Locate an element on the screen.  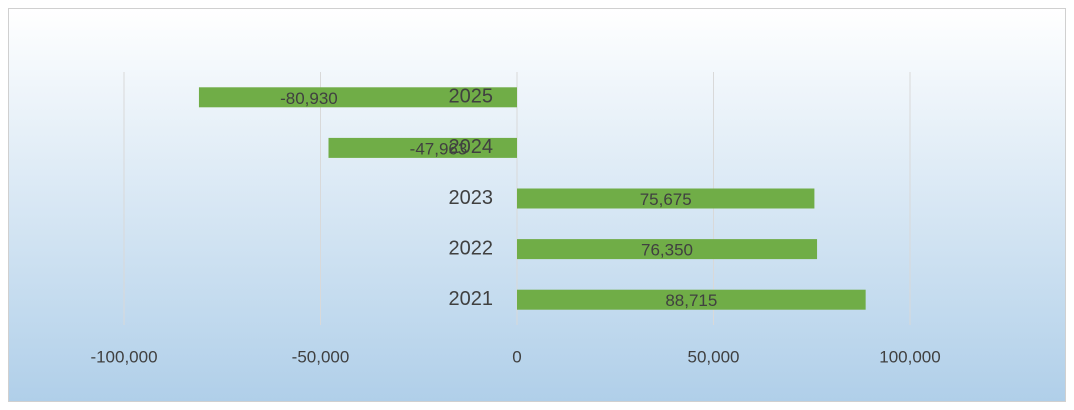
x-tick-label: 50,000 is located at coordinates (714, 356).